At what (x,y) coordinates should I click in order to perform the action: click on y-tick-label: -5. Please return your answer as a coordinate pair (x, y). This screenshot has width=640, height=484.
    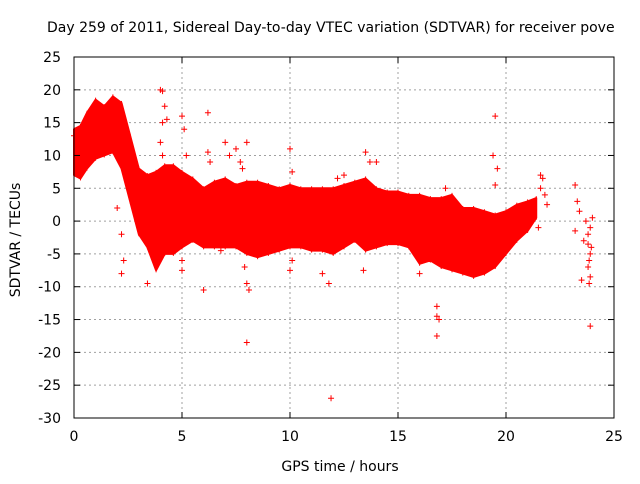
    Looking at the image, I should click on (54, 255).